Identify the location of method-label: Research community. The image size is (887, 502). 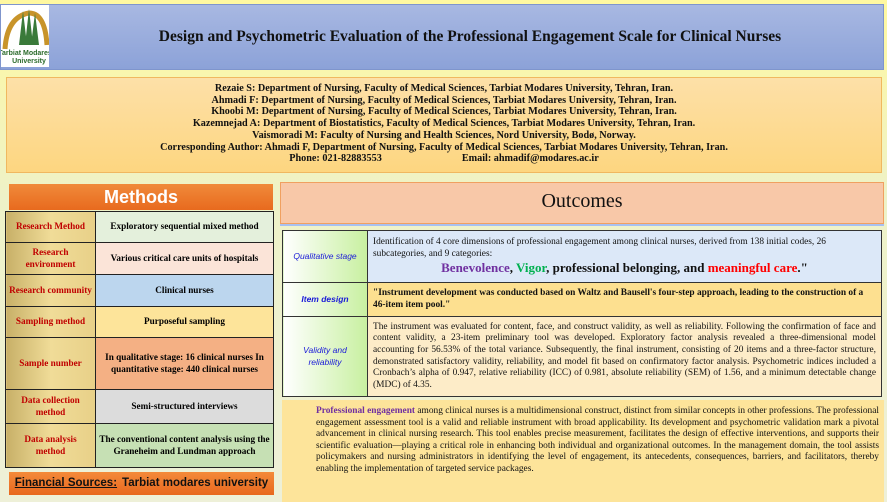
(50, 290).